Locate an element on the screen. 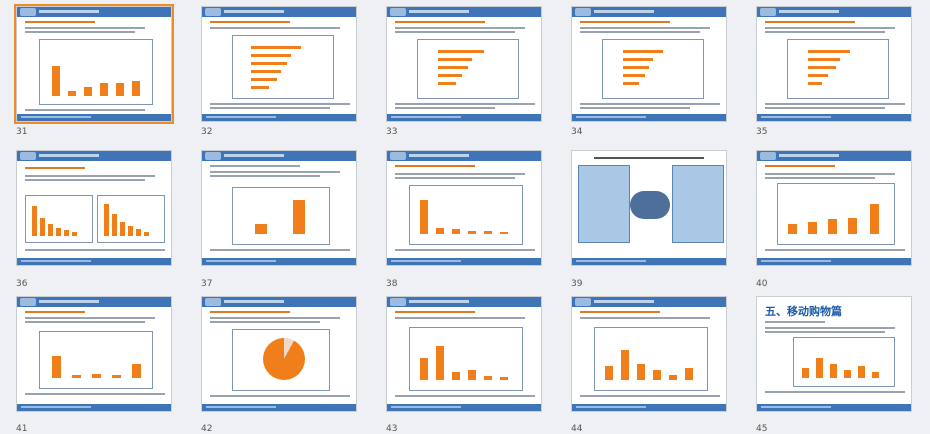 This screenshot has height=434, width=930. slide-number: 31 is located at coordinates (22, 132).